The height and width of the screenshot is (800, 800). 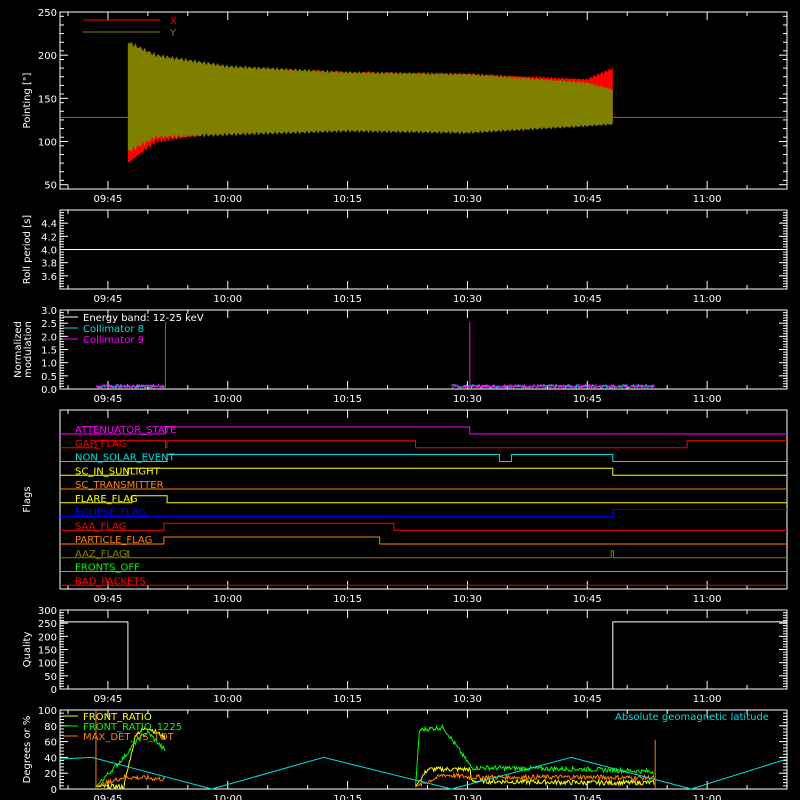 What do you see at coordinates (49, 264) in the screenshot?
I see `roll-ytick-label: 3.8` at bounding box center [49, 264].